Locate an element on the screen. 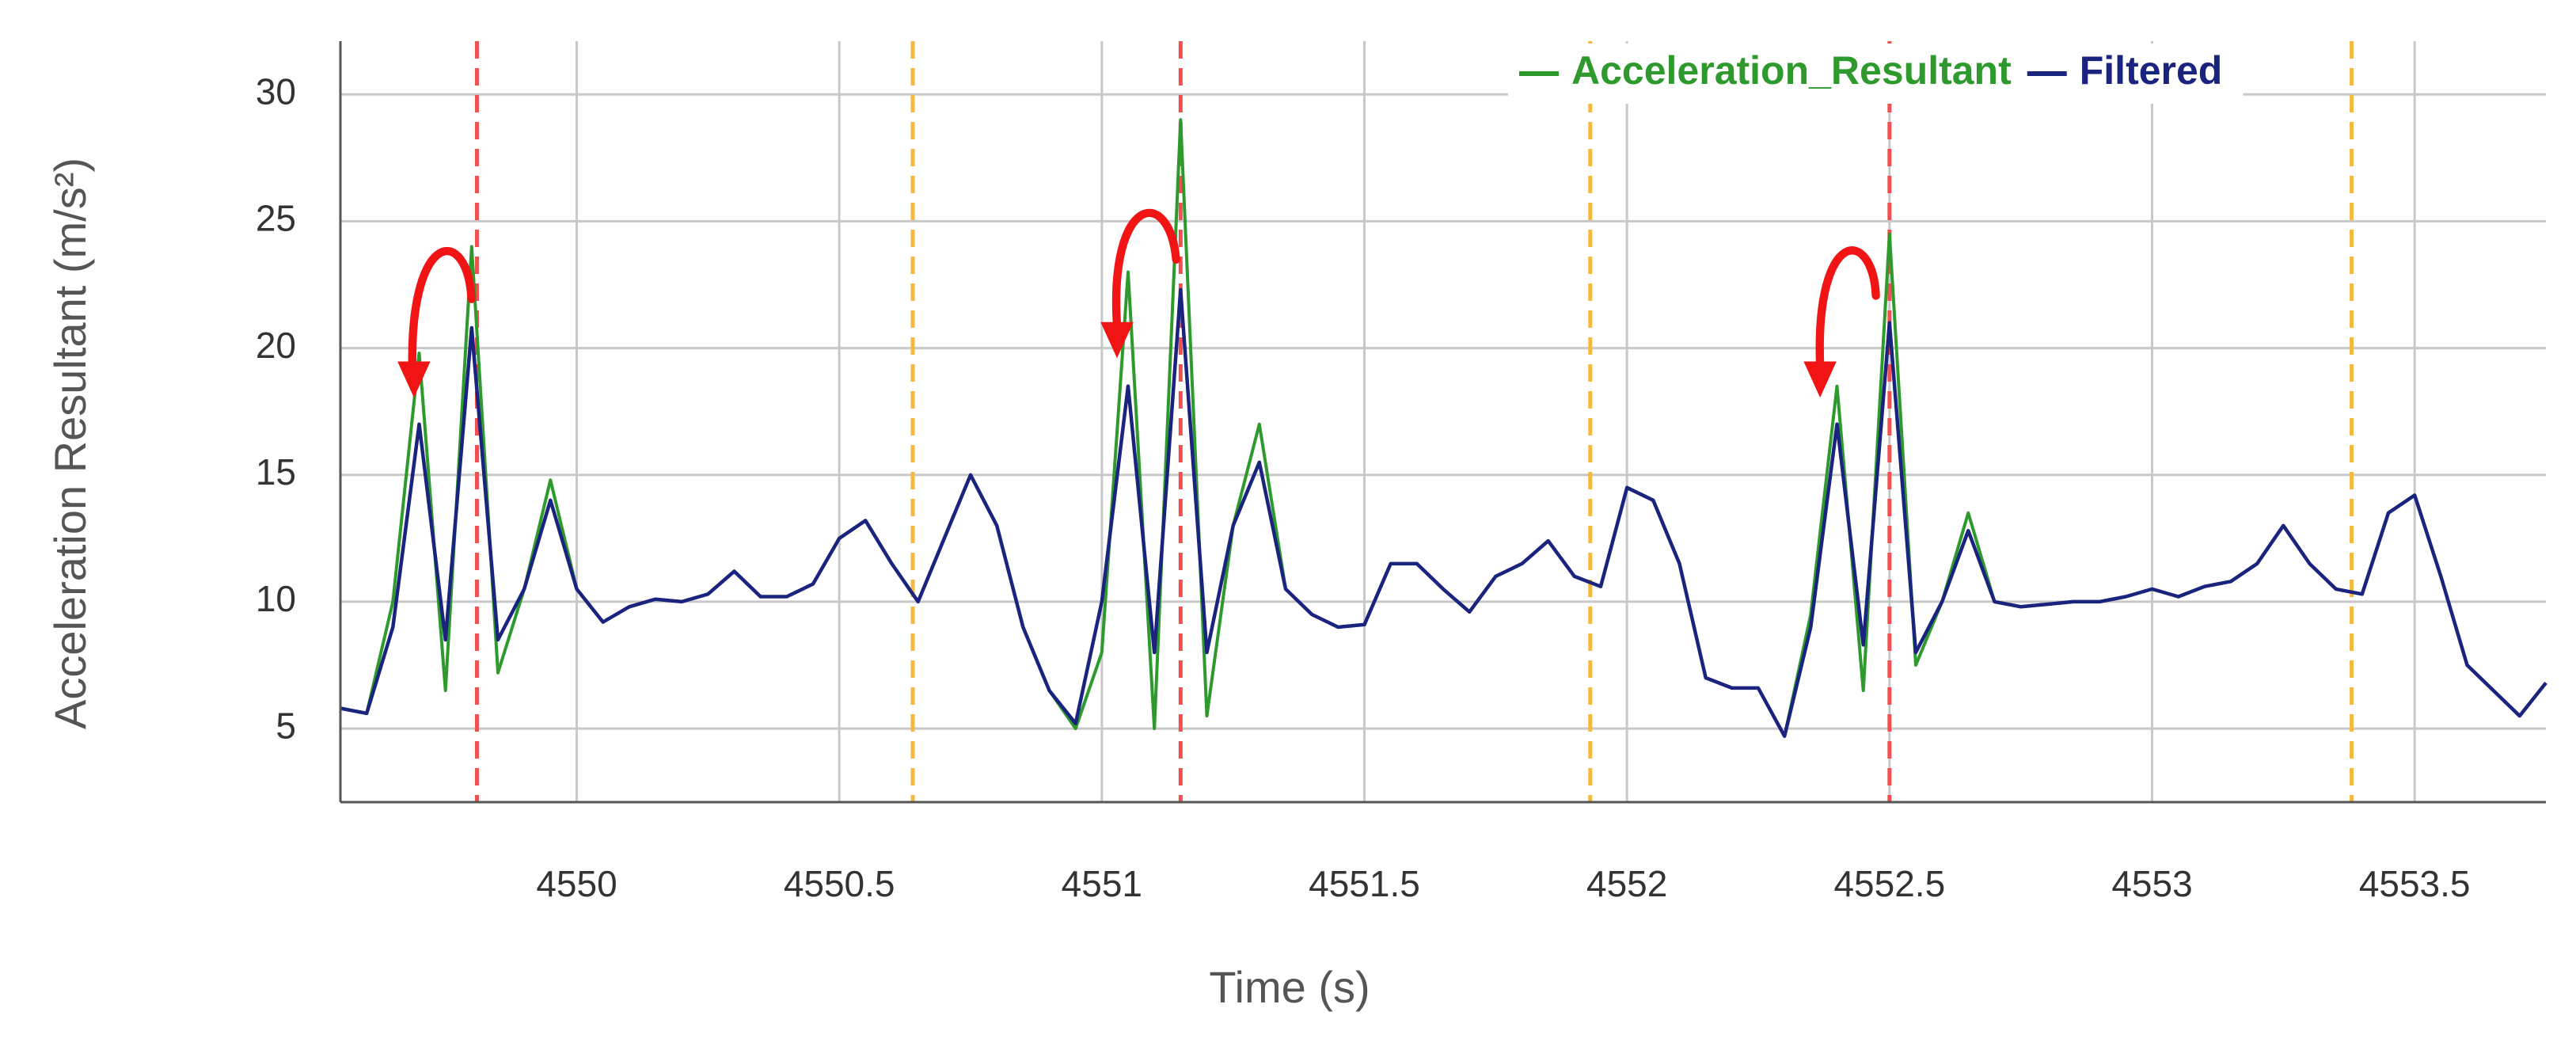 This screenshot has width=2576, height=1046. x-axis-title: Time (s) is located at coordinates (1289, 987).